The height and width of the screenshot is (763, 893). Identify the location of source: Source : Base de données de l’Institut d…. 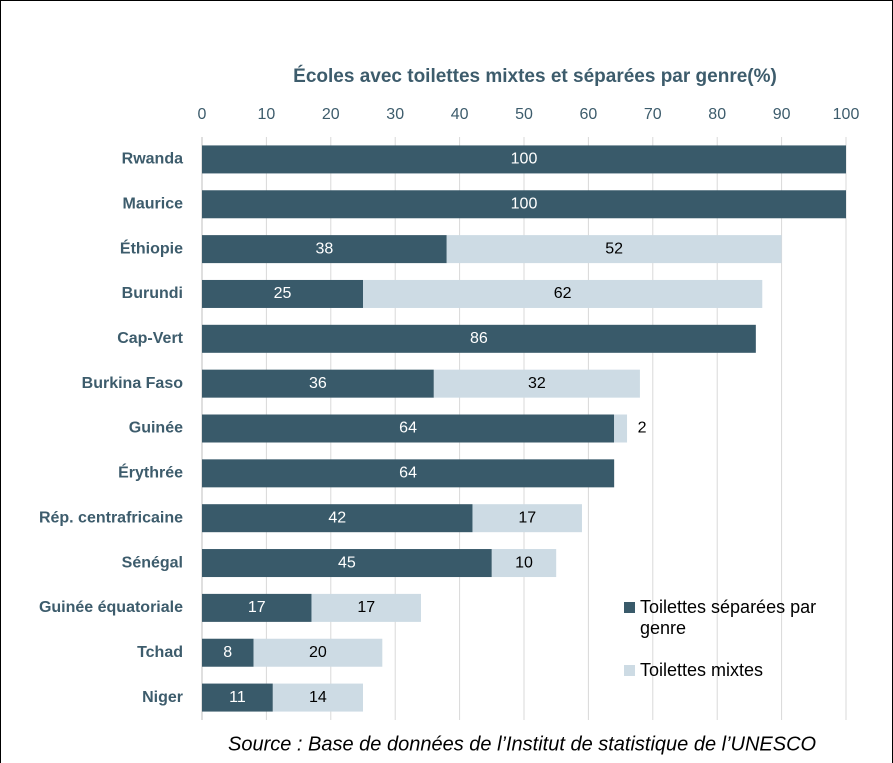
(522, 744).